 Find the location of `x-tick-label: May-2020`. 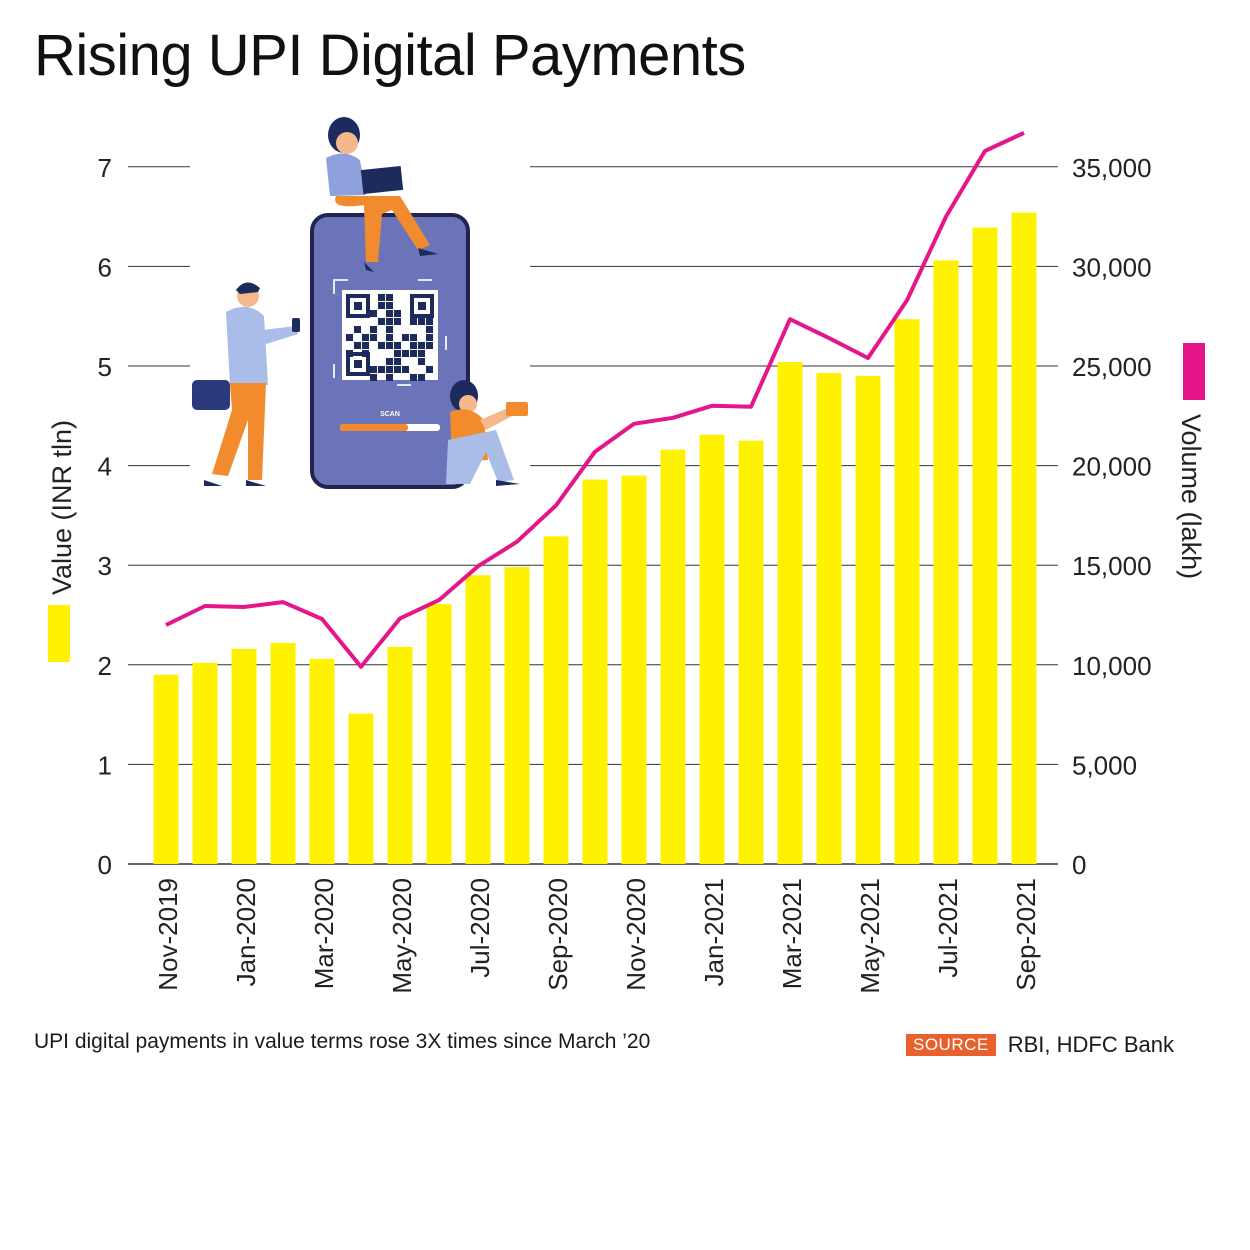

x-tick-label: May-2020 is located at coordinates (402, 936).